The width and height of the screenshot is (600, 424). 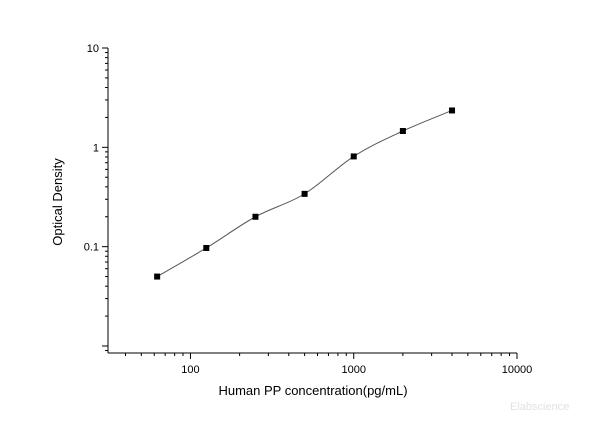 What do you see at coordinates (353, 370) in the screenshot?
I see `x-tick-label: 1000` at bounding box center [353, 370].